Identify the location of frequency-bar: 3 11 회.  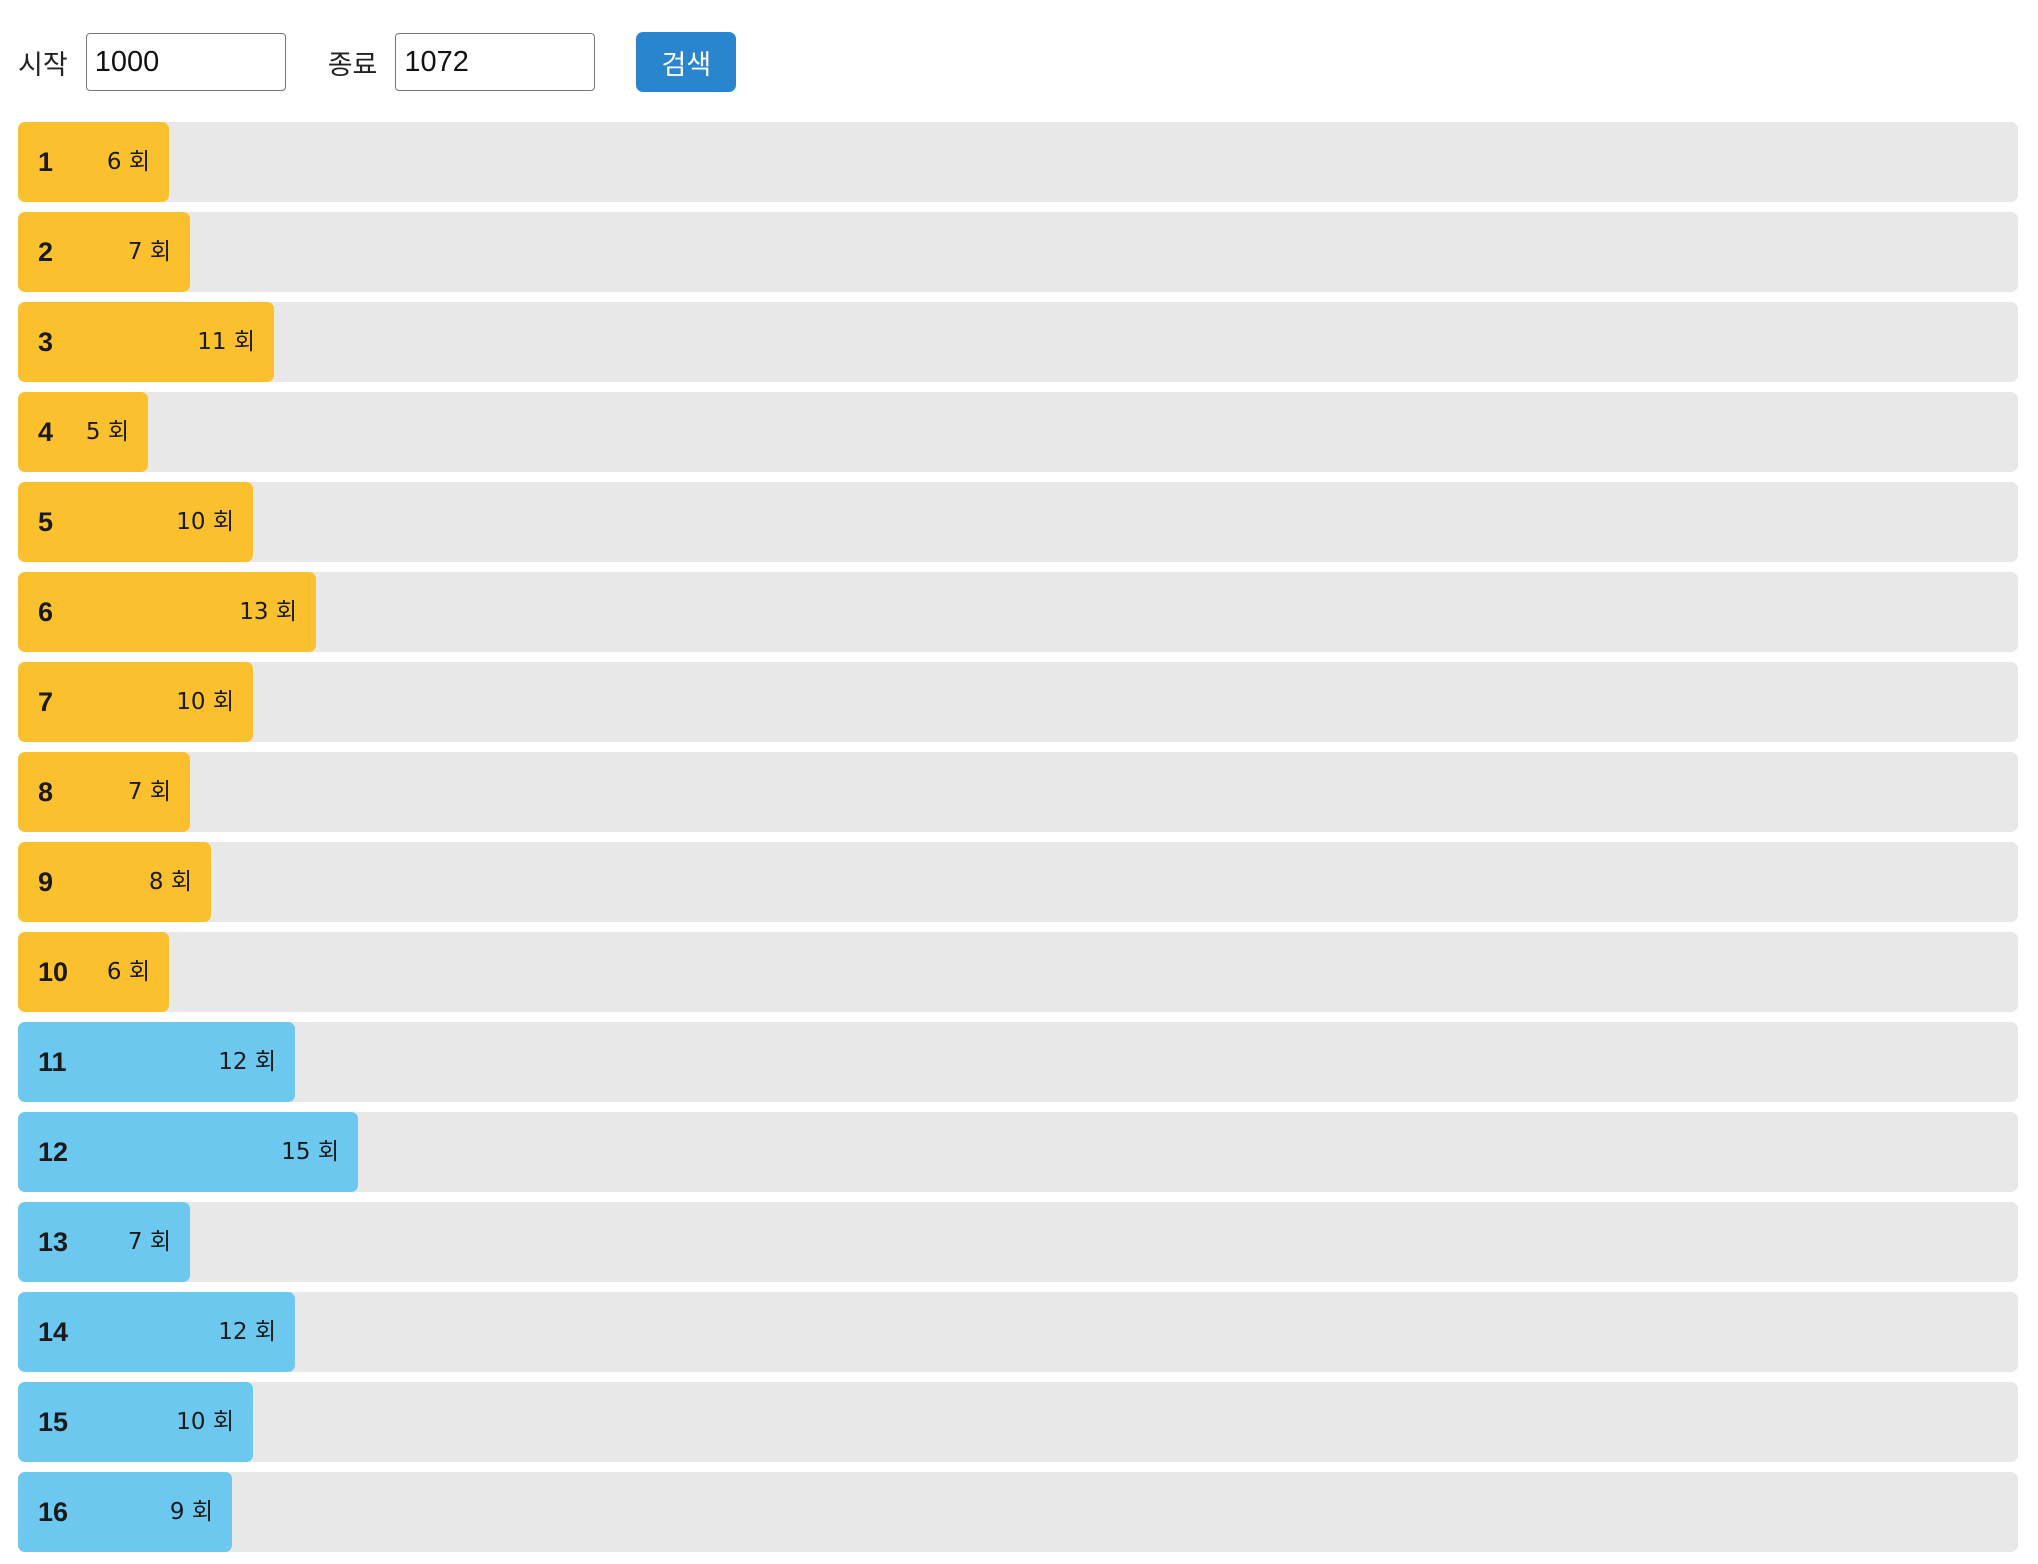
(146, 342).